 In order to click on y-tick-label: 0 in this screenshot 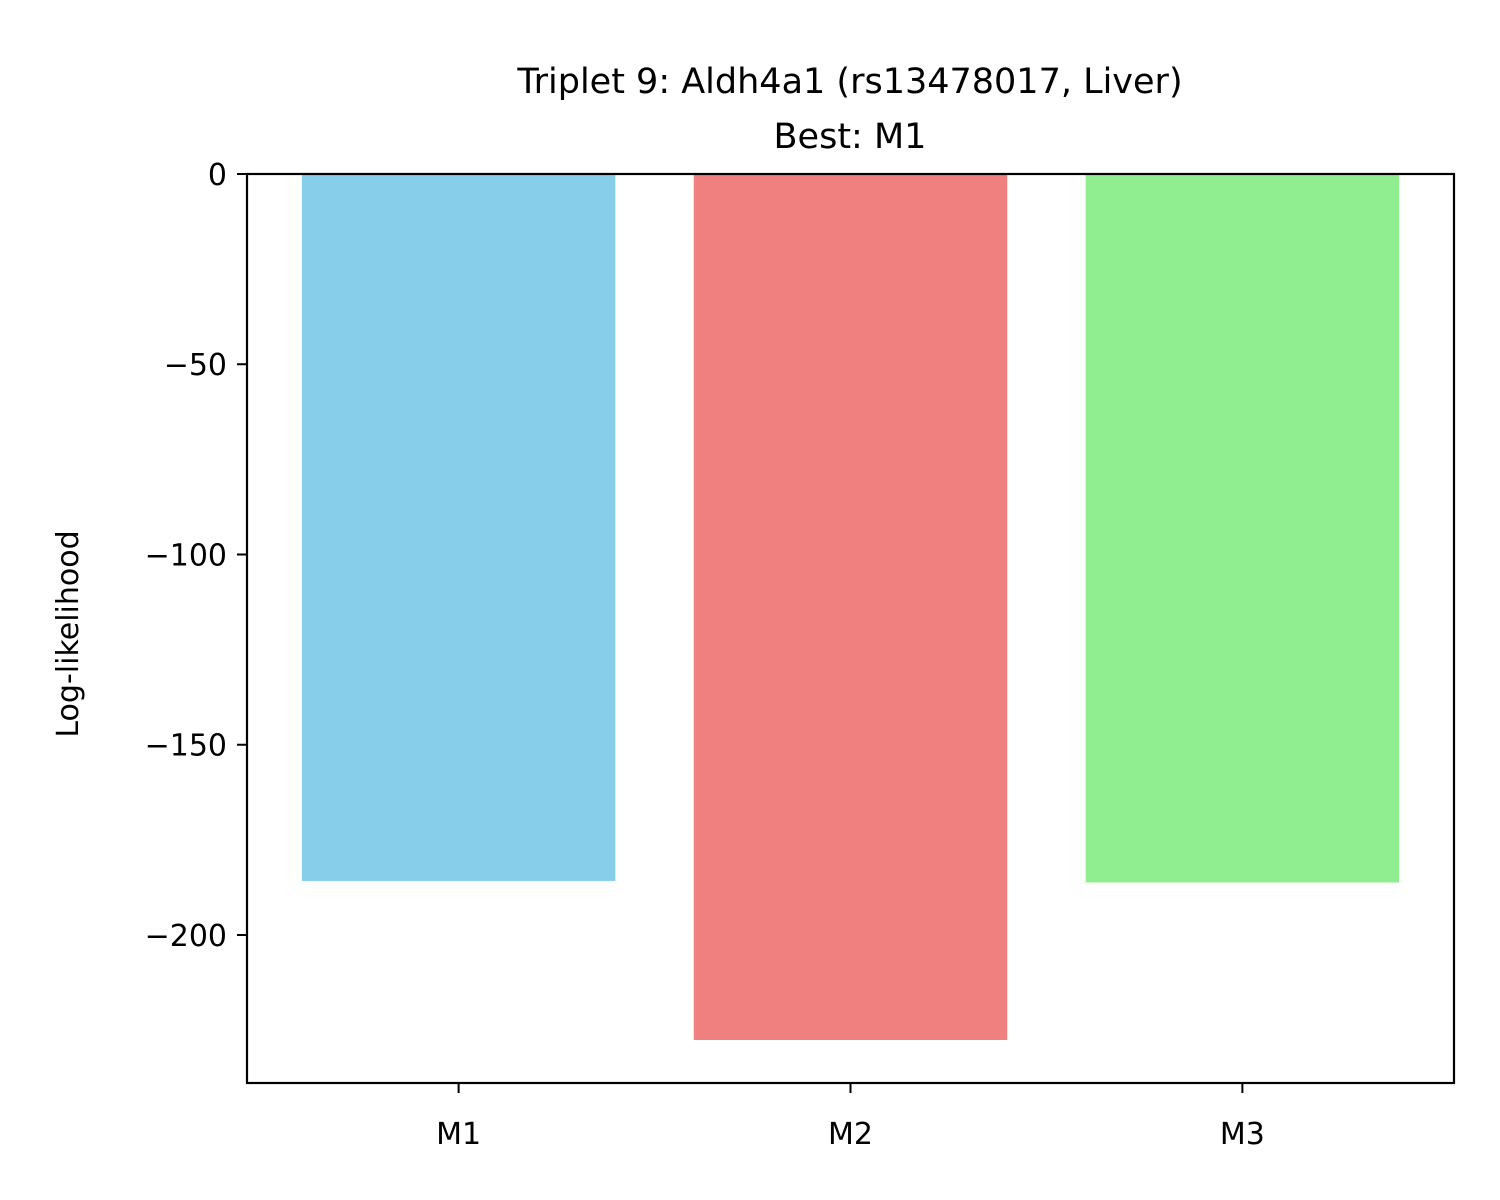, I will do `click(217, 175)`.